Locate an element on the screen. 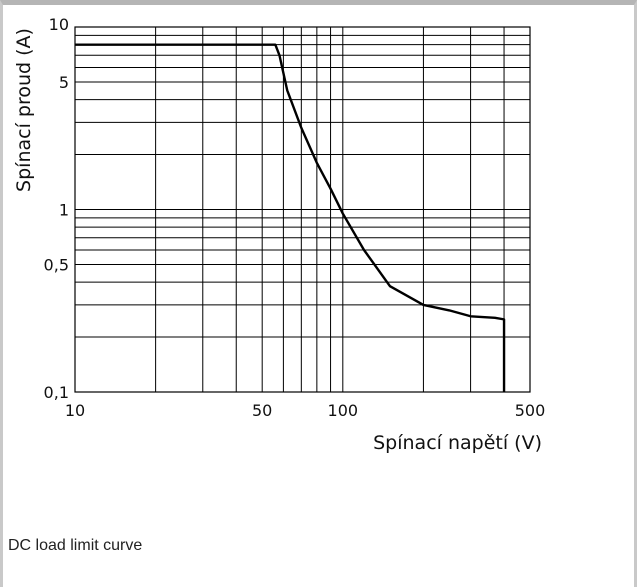 The image size is (637, 587). chart-caption: DC load limit curve is located at coordinates (75, 545).